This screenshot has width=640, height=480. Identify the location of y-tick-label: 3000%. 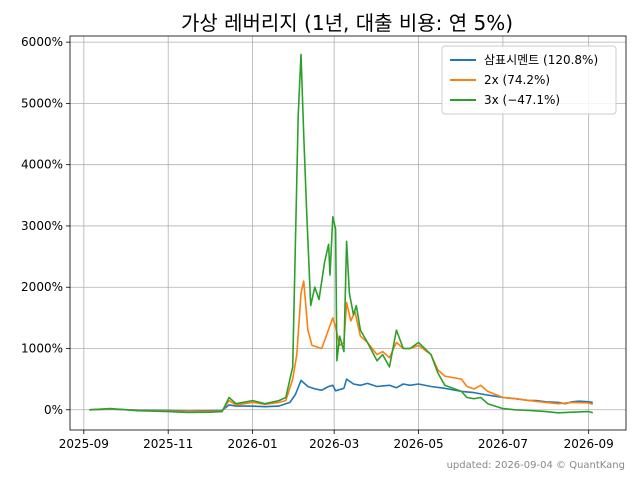
(42, 226).